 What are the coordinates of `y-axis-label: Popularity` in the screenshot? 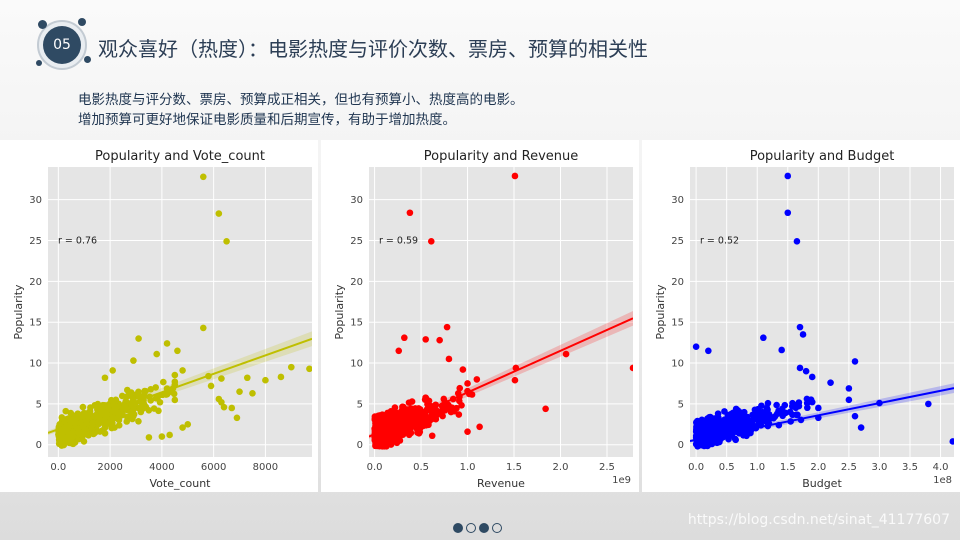 It's located at (339, 312).